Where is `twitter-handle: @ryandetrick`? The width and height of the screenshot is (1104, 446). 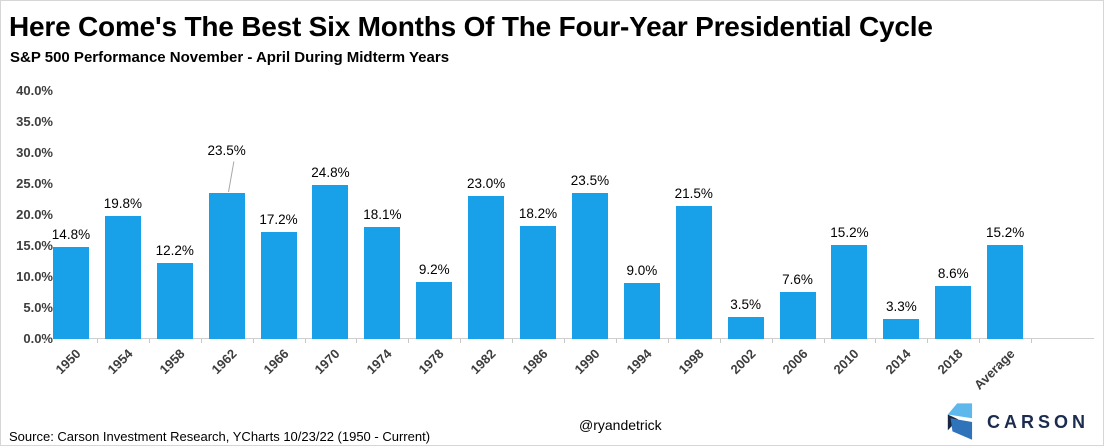
twitter-handle: @ryandetrick is located at coordinates (620, 425).